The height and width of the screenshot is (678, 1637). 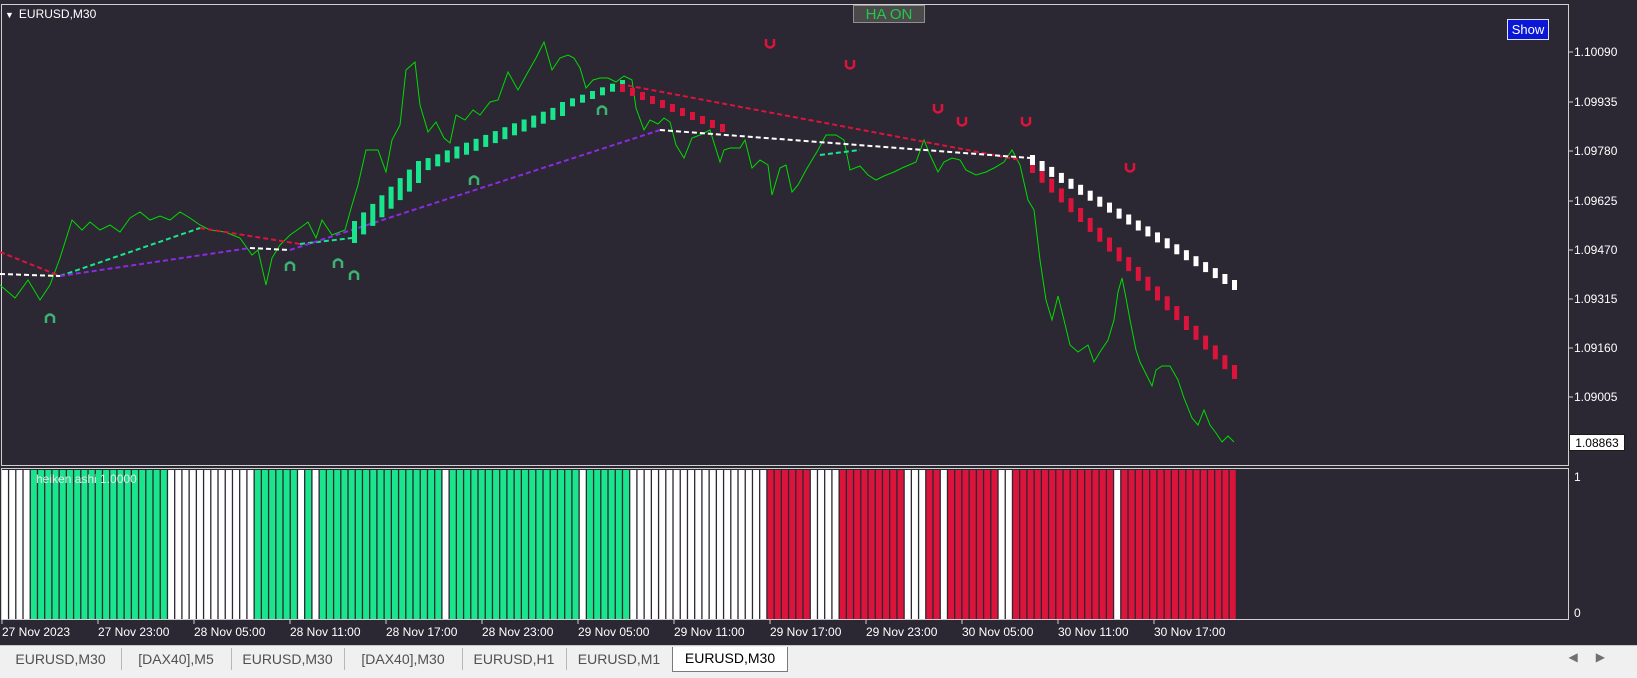 I want to click on tab-eurusd-m30-2: EURUSD,M30, so click(x=288, y=659).